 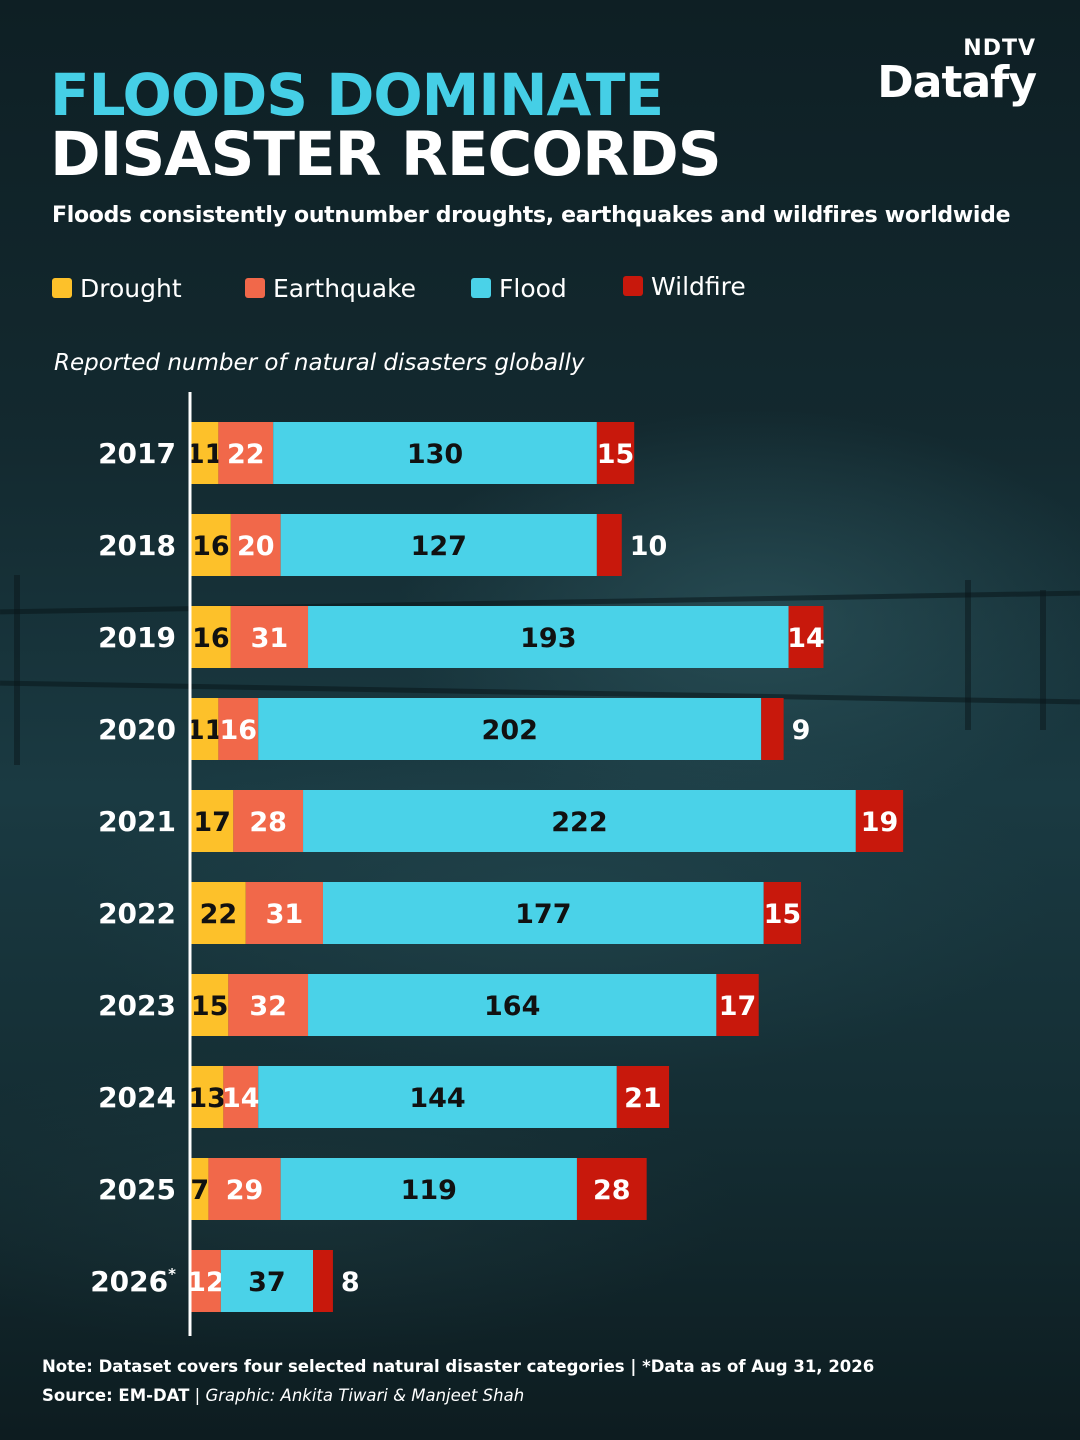 I want to click on year-label: 2024, so click(x=137, y=1097).